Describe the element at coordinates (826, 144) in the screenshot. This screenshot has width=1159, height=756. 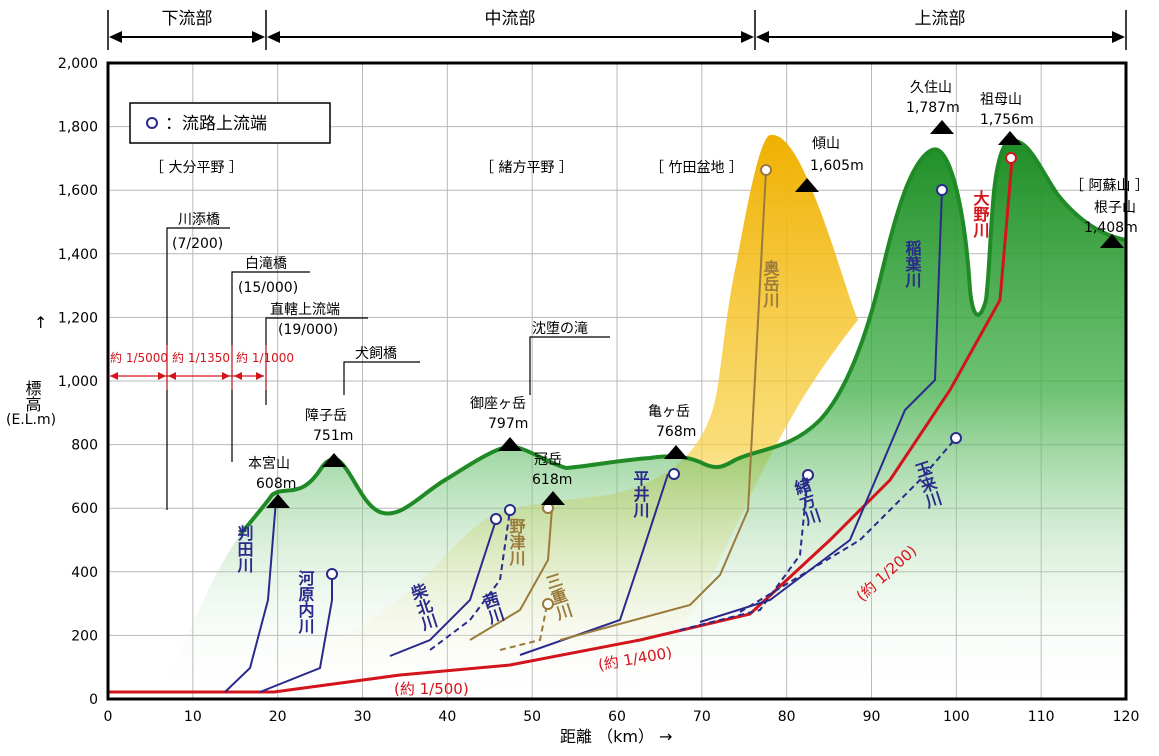
I see `peak-katamuki-name: 傾山` at that location.